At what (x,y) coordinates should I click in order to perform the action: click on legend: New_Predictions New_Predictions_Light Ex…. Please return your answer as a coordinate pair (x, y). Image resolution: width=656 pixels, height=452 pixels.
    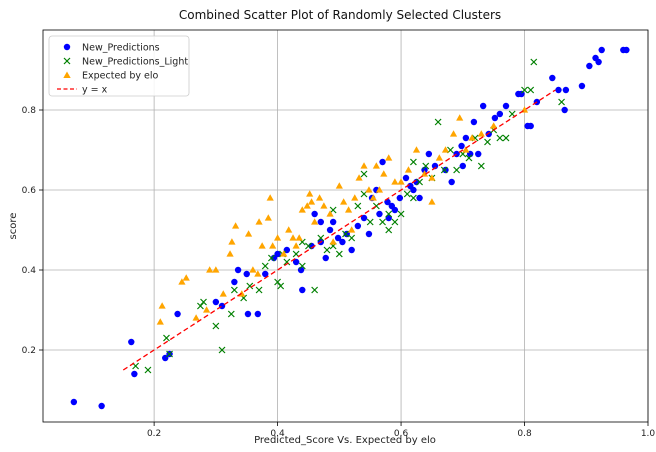
    Looking at the image, I should click on (119, 66).